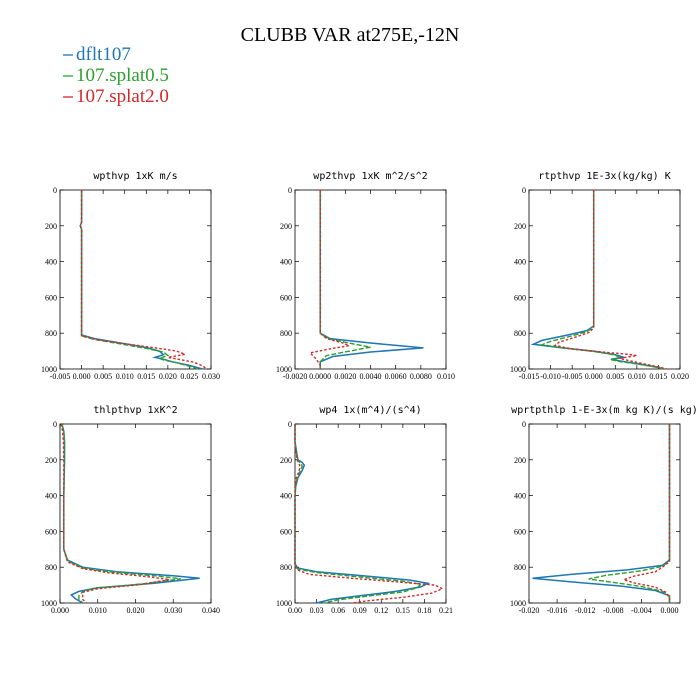 This screenshot has height=700, width=700. What do you see at coordinates (295, 610) in the screenshot?
I see `x-tick-label: 0.00` at bounding box center [295, 610].